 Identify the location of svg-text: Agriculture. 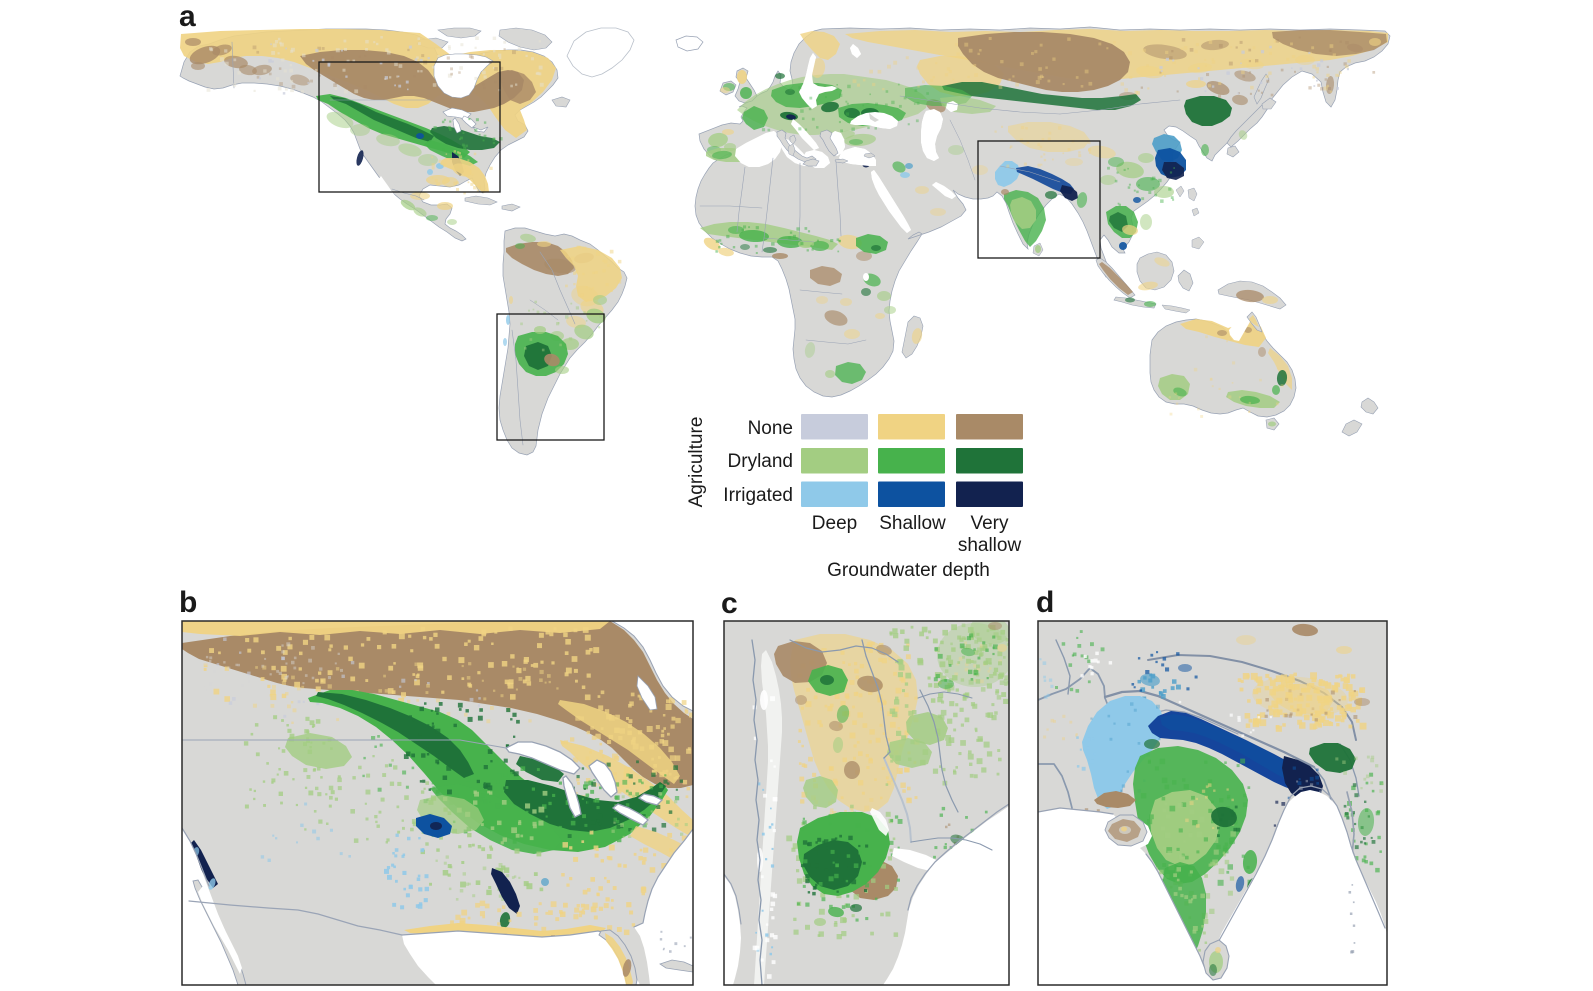
(696, 462).